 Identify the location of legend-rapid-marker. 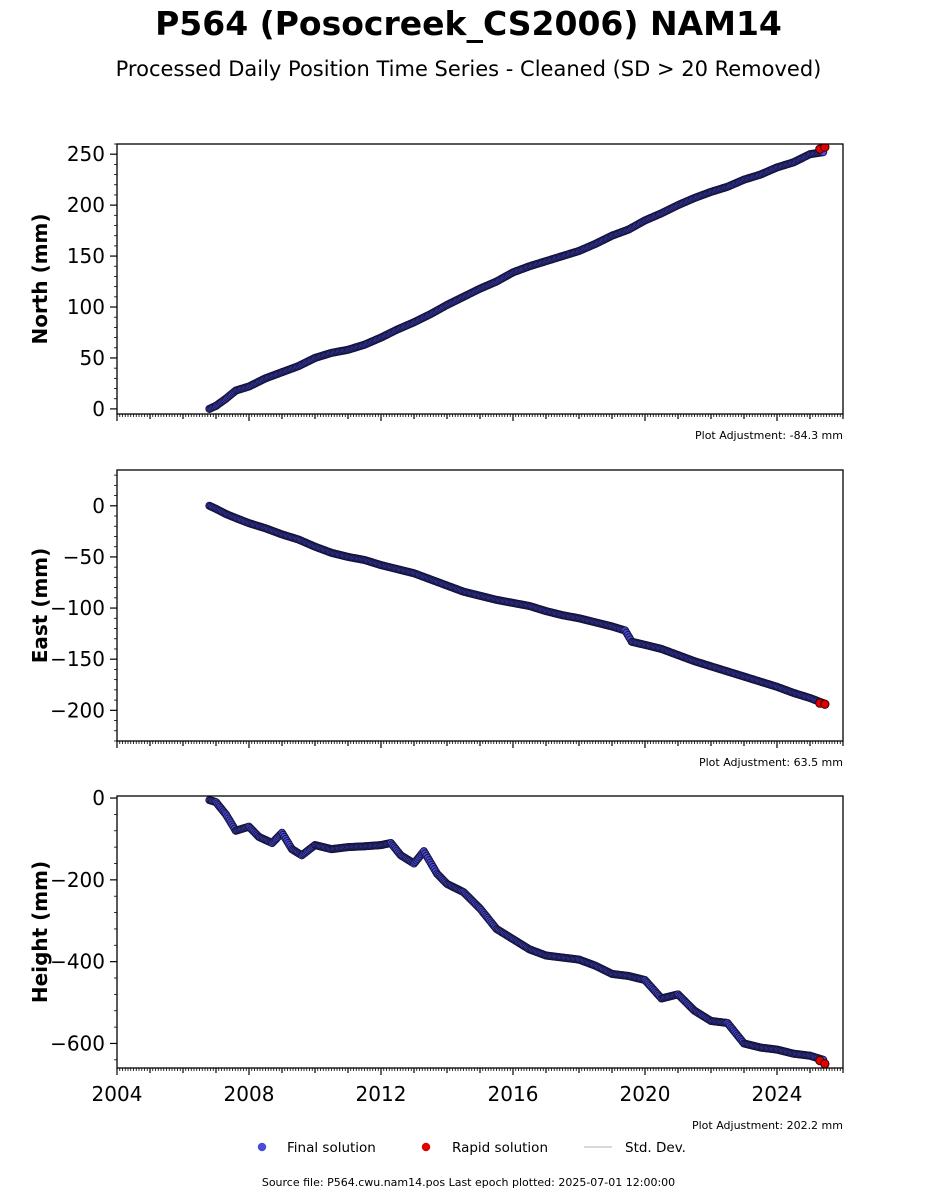
(426, 1147).